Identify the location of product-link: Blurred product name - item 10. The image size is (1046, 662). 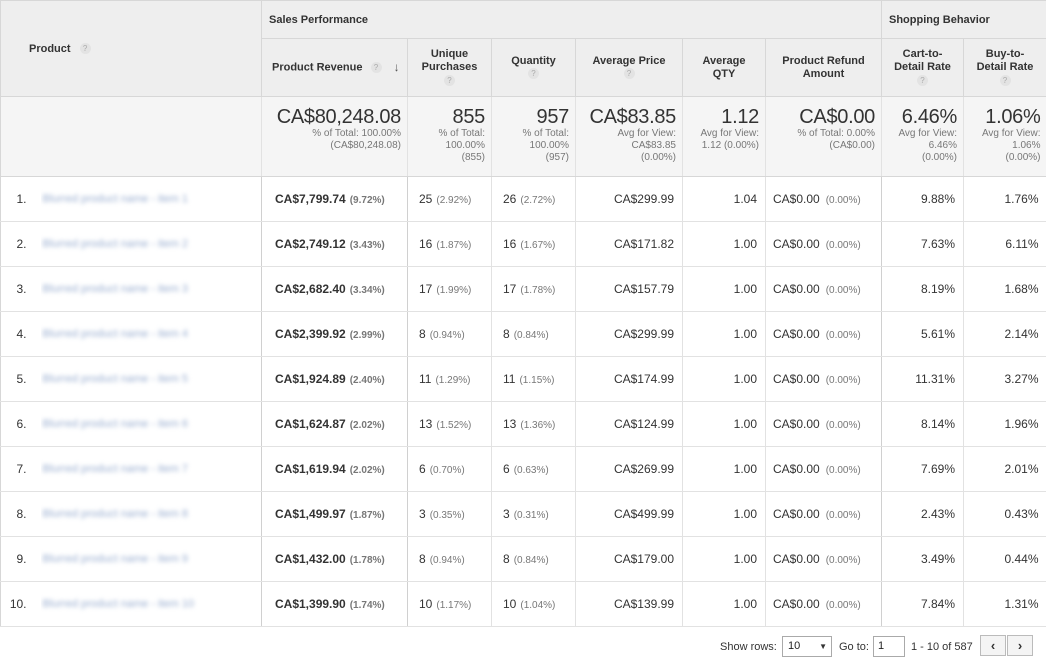
(118, 604).